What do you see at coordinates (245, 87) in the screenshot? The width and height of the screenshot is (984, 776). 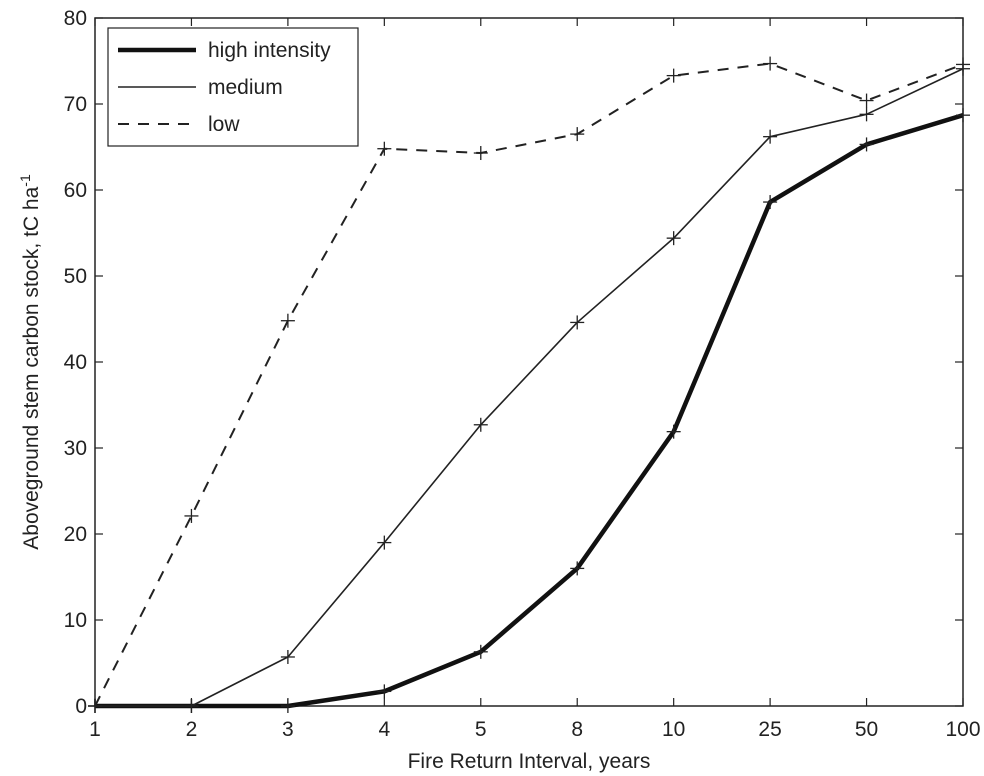 I see `legend-label: medium` at bounding box center [245, 87].